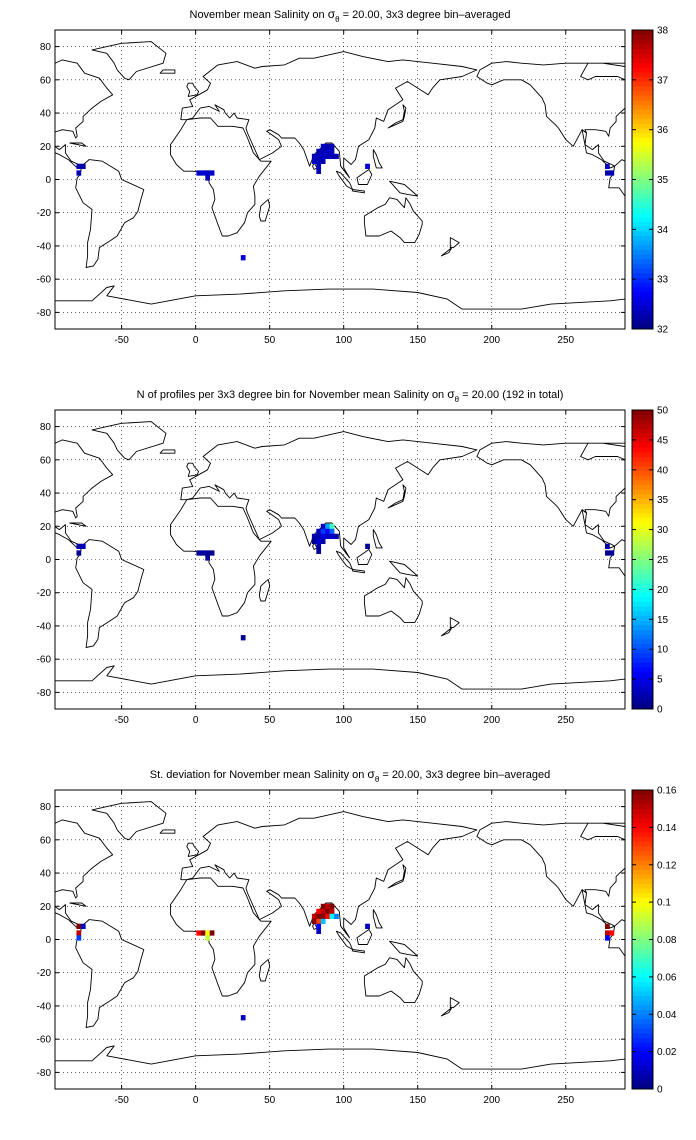  Describe the element at coordinates (660, 680) in the screenshot. I see `profiles-colorbar-tick-label: 5` at that location.